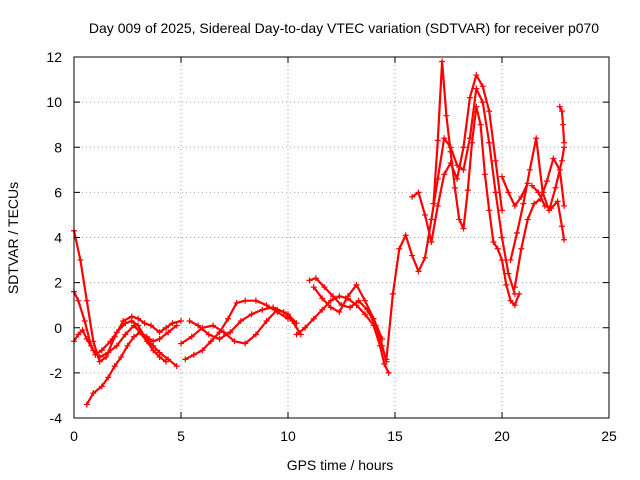  I want to click on y-tick-label: -4, so click(56, 418).